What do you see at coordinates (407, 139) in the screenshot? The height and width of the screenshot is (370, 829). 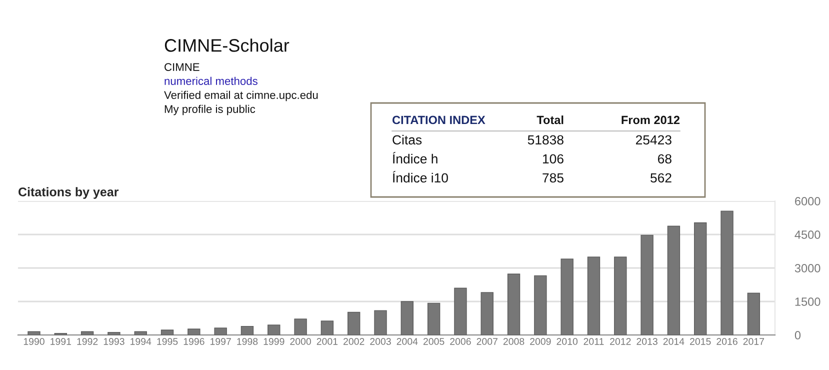 I see `text: Citas` at bounding box center [407, 139].